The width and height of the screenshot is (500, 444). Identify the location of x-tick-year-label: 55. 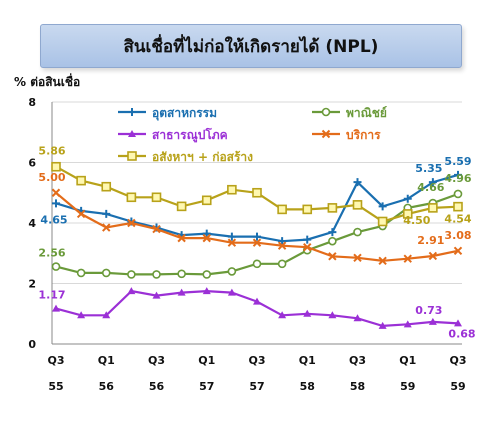
(55, 386).